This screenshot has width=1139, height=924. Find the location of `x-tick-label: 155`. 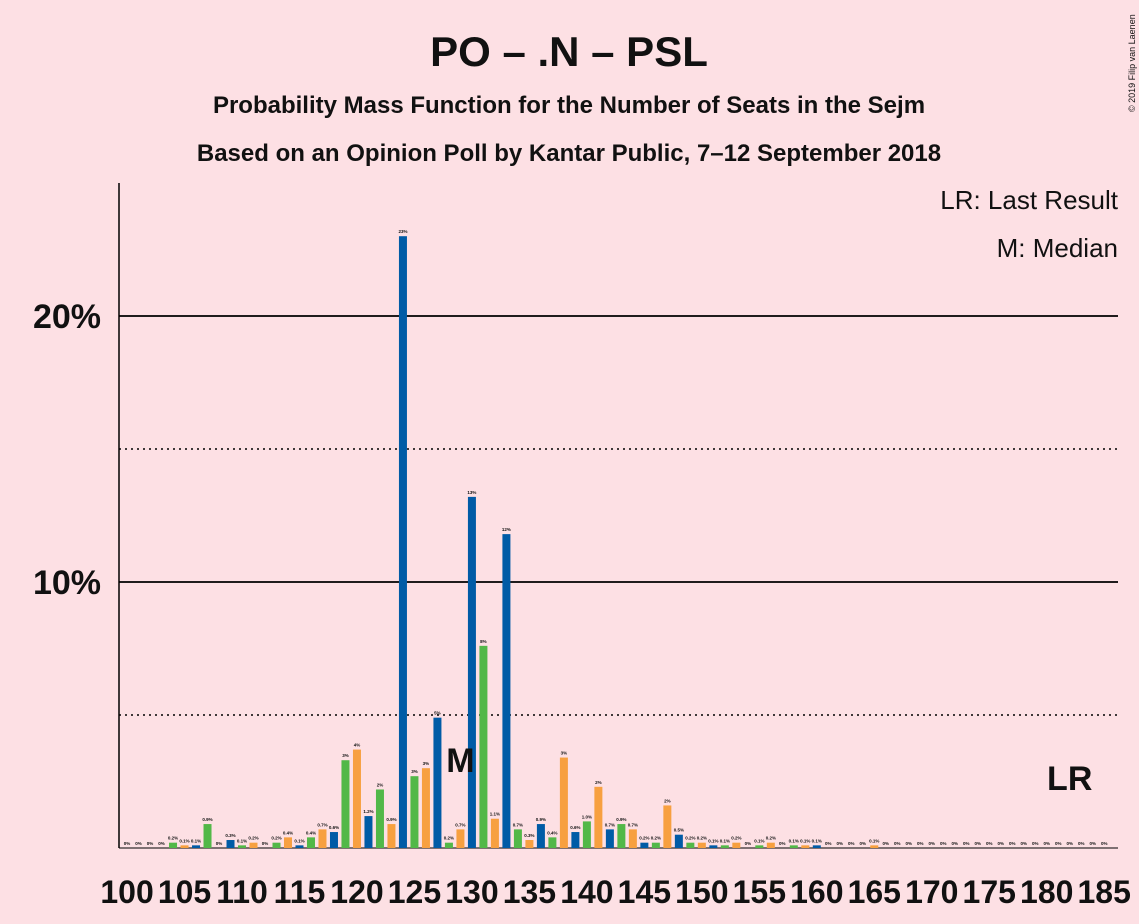

x-tick-label: 155 is located at coordinates (759, 892).